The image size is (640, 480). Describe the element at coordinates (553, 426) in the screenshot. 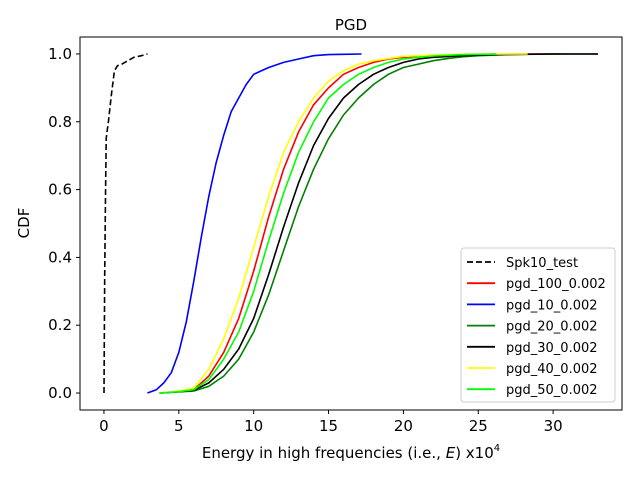

I see `x-tick-label: 30` at that location.